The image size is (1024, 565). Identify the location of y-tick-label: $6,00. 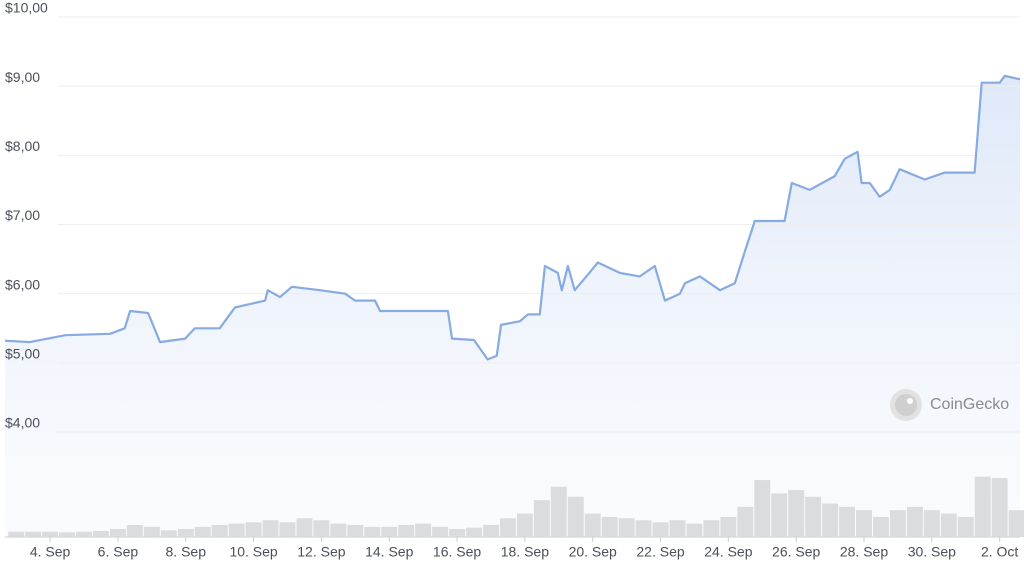
(22, 284).